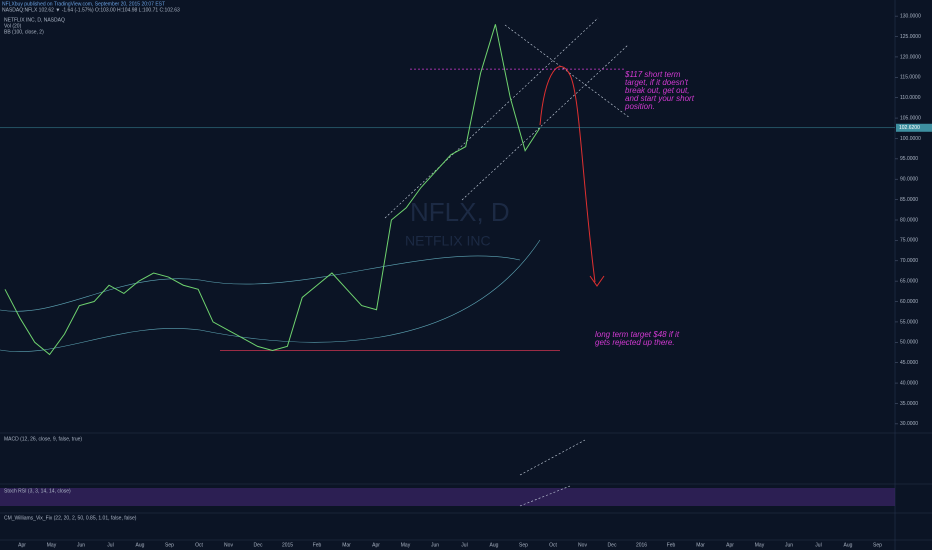  Describe the element at coordinates (910, 57) in the screenshot. I see `y-tick-label: 120.0000` at that location.